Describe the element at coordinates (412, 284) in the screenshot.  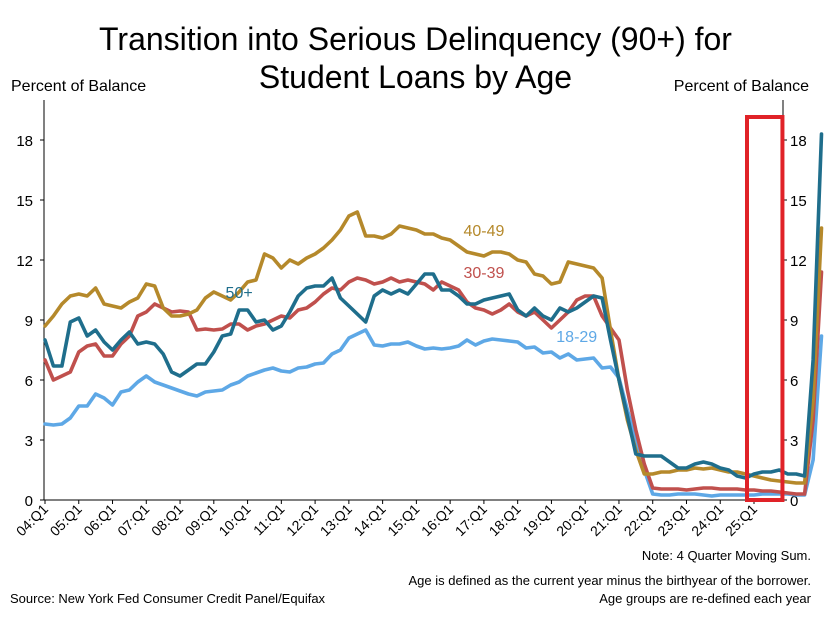
I see `chart-series-labels: 18-29 30-39 40-49 50+` at that location.